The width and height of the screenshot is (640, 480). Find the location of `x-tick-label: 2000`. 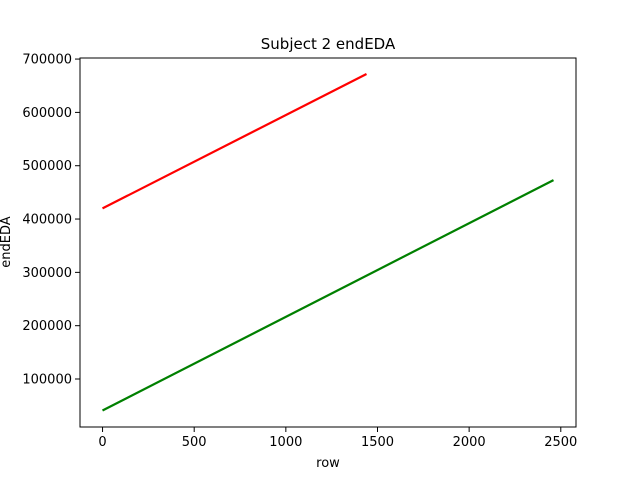

x-tick-label: 2000 is located at coordinates (469, 442).